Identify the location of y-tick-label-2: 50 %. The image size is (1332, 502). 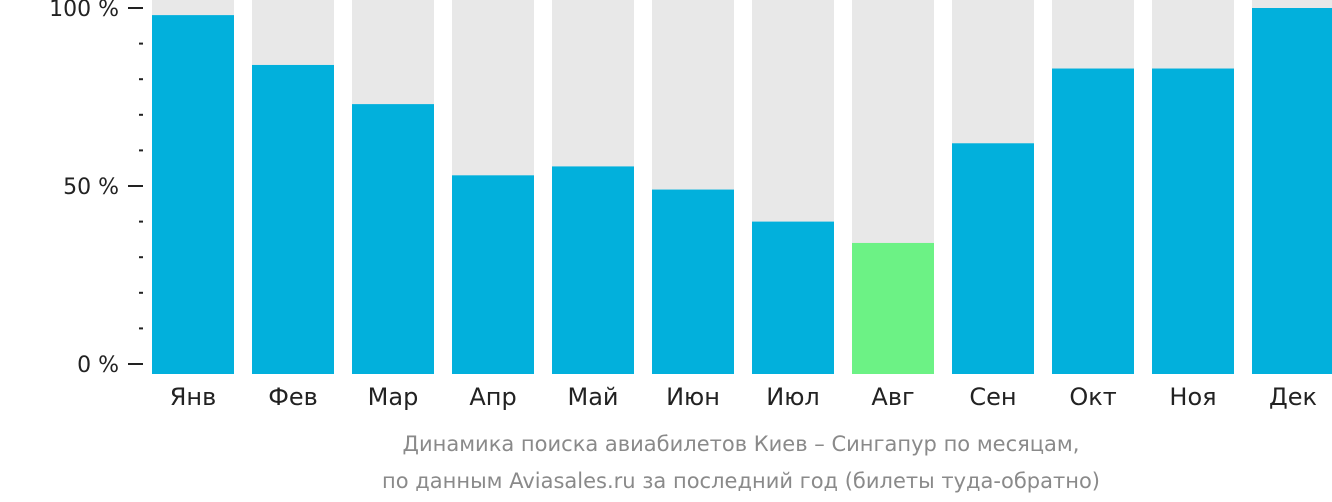
(91, 187).